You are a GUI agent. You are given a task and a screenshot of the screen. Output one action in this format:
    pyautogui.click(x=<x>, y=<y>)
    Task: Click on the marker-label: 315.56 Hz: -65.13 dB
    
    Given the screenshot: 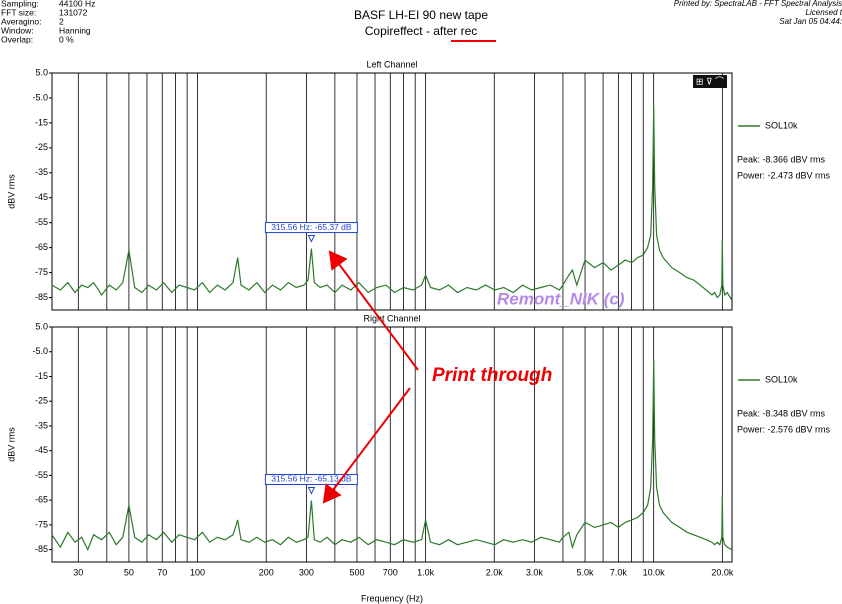 What is the action you would take?
    pyautogui.click(x=311, y=479)
    